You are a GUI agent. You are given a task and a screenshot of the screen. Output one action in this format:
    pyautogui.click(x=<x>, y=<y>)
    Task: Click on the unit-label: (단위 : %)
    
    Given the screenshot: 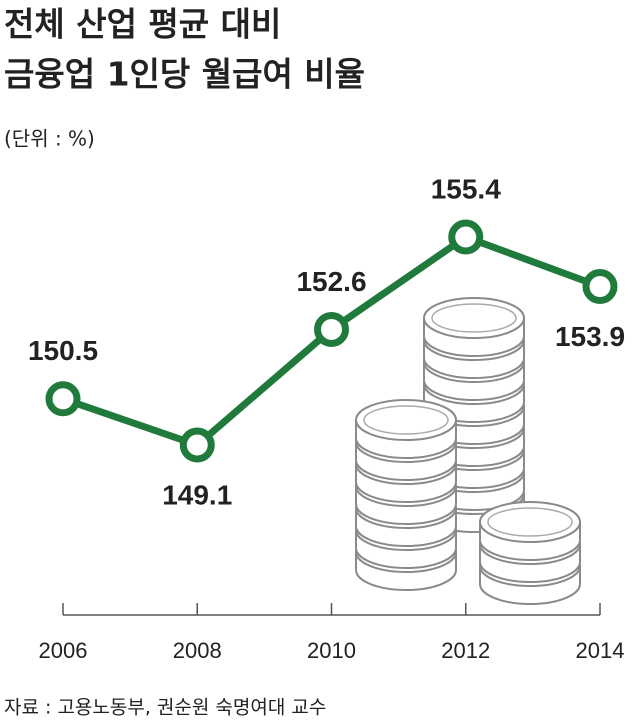 What is the action you would take?
    pyautogui.click(x=49, y=139)
    